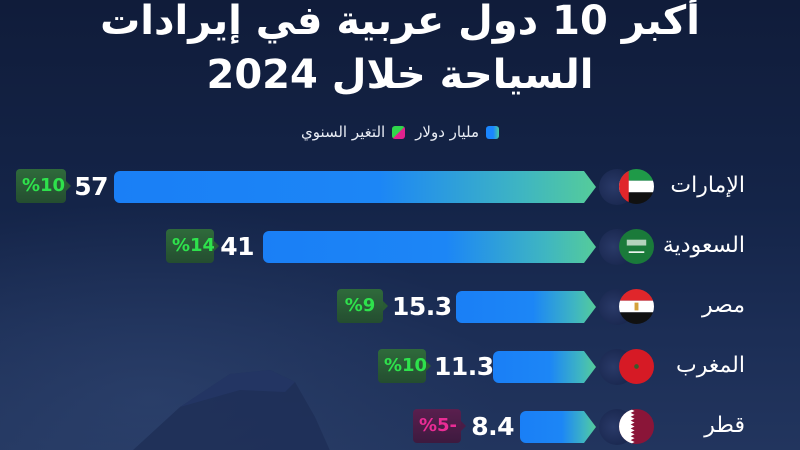  I want to click on chart-row-morocco: %10 11.3 المغرب, so click(400, 367).